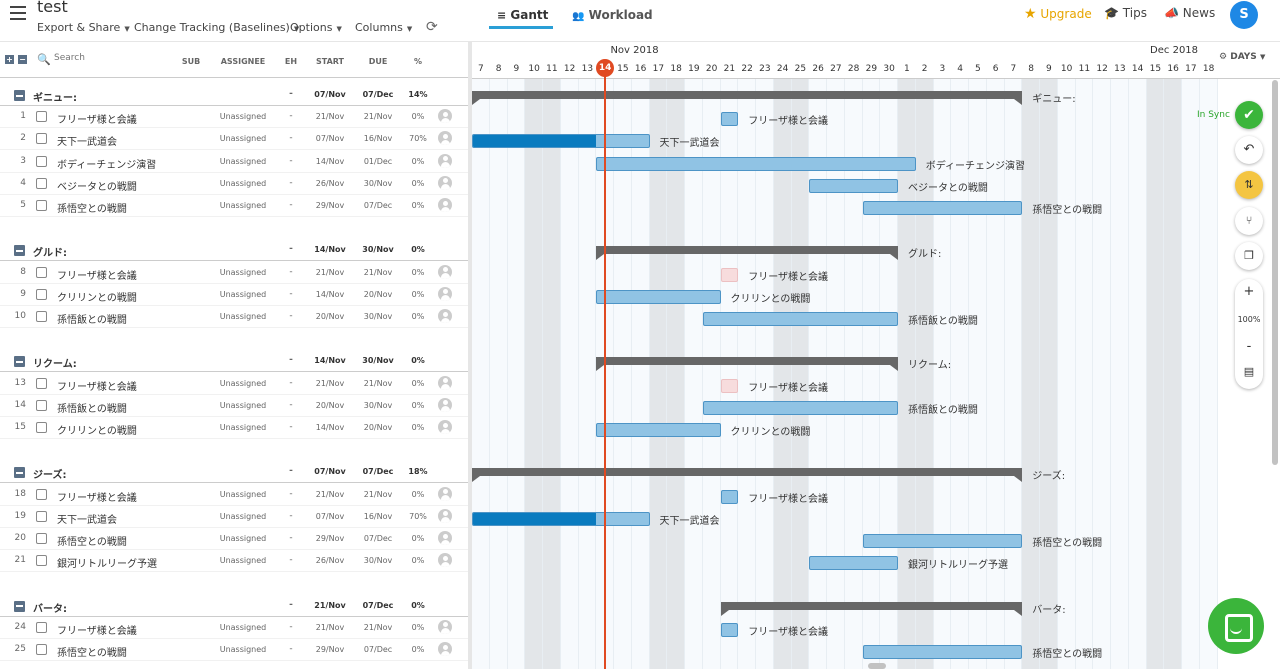  I want to click on refresh-icon: ⟳, so click(432, 27).